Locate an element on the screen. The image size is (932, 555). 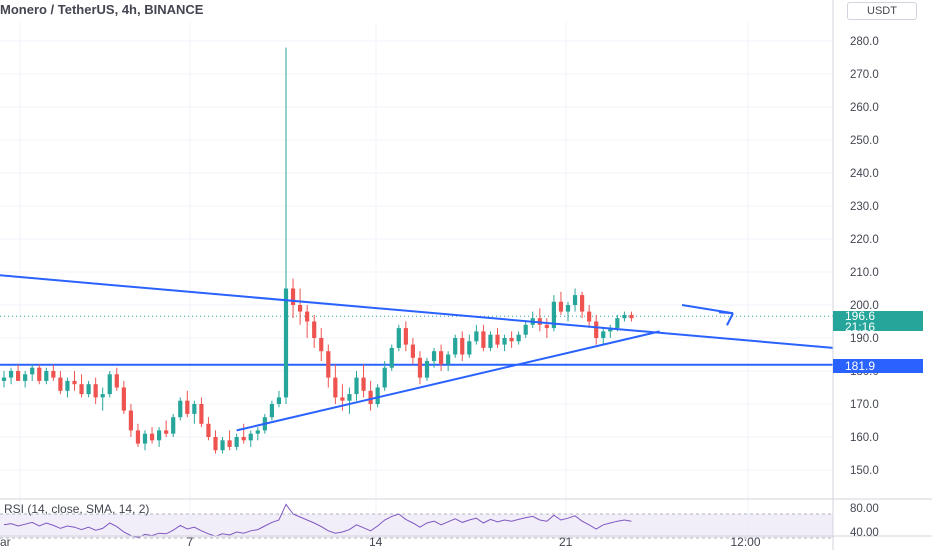
horizontal-level-layer is located at coordinates (416, 340).